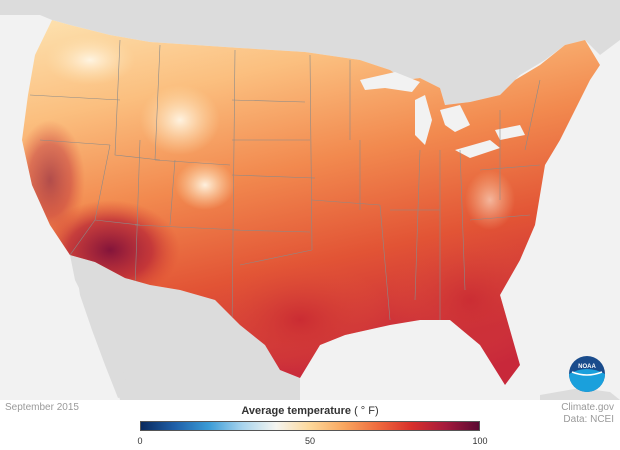  Describe the element at coordinates (587, 407) in the screenshot. I see `credit-source: Climate.gov` at that location.